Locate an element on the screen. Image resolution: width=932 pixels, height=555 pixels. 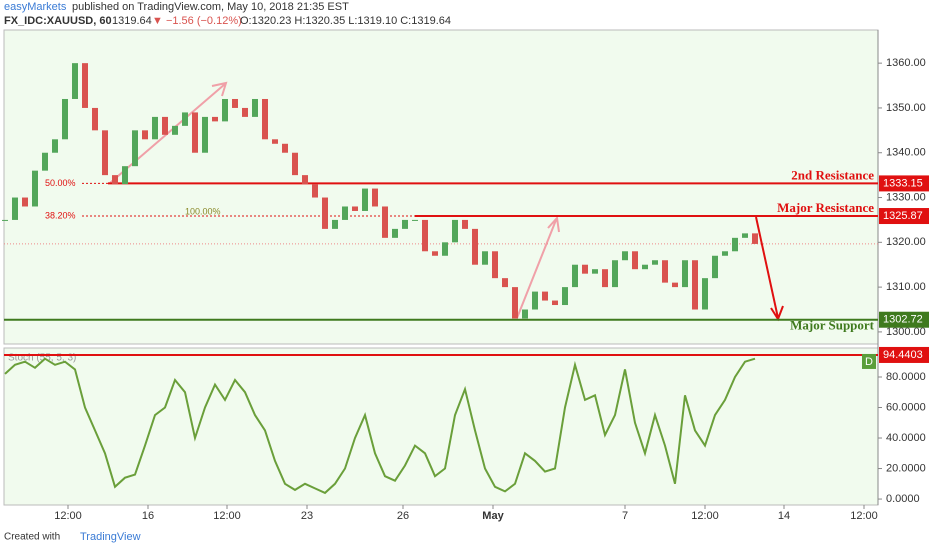
y-tick-label: 1300.00 is located at coordinates (906, 332).